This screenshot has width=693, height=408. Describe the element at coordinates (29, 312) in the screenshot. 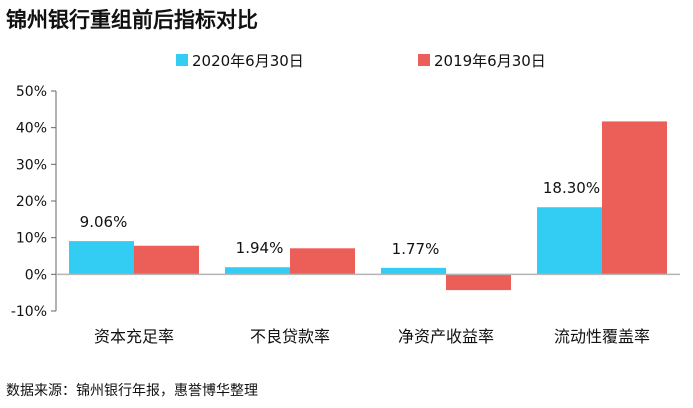

I see `y-tick-label: -10%` at that location.